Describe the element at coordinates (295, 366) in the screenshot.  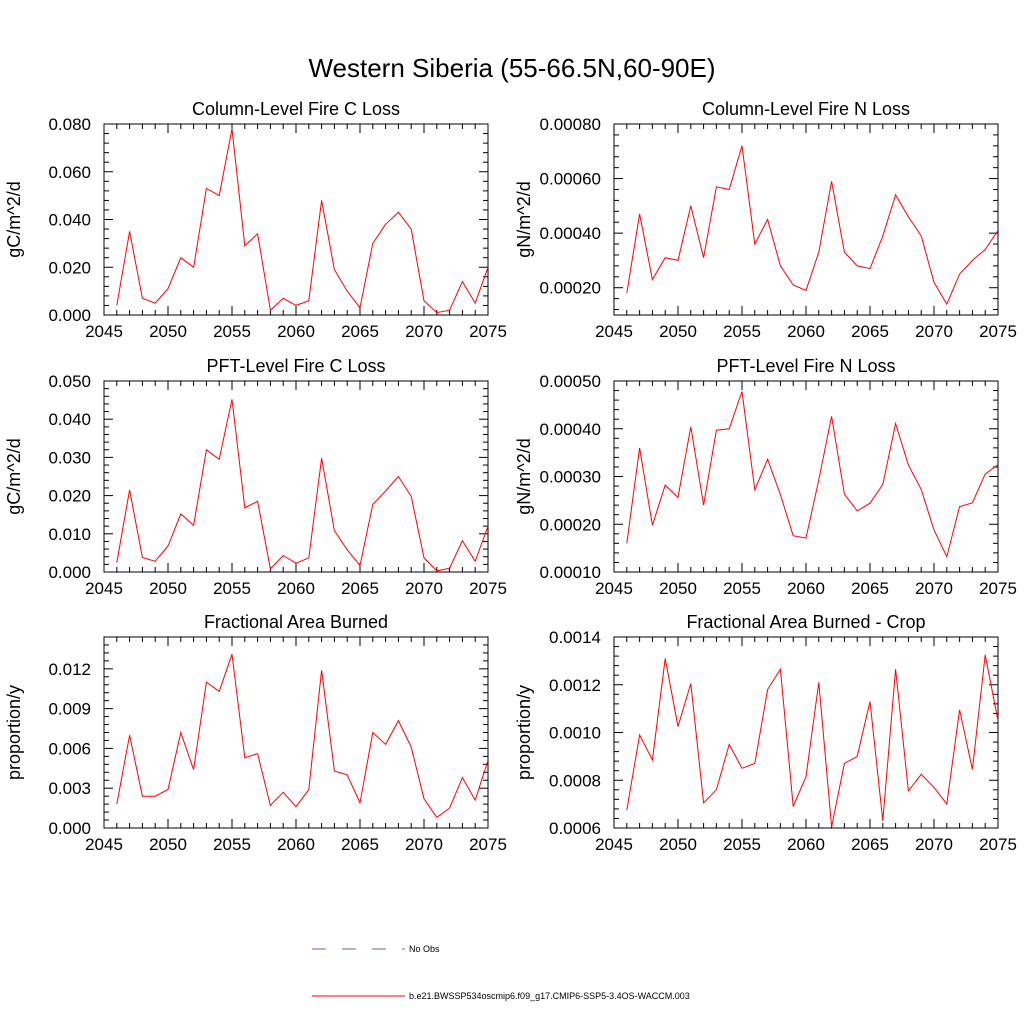
I see `panel-title: PFT-Level Fire C Loss` at that location.